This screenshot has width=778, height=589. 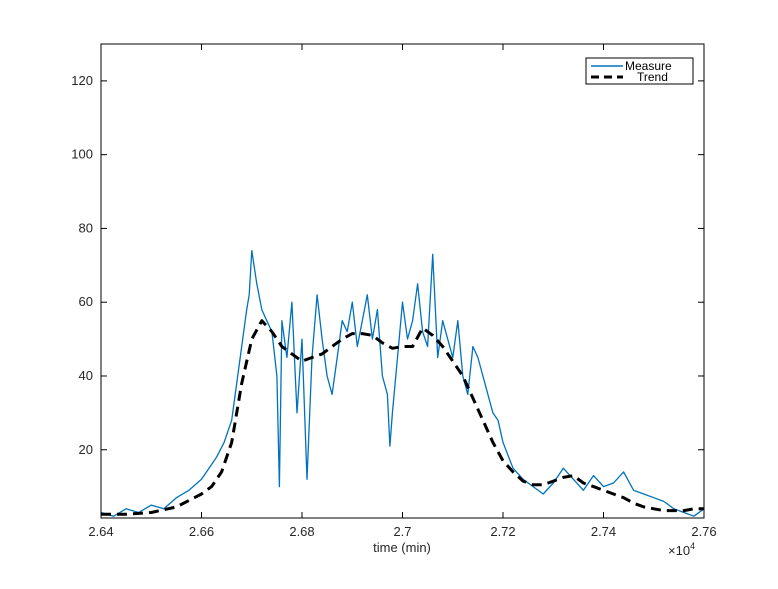 What do you see at coordinates (648, 66) in the screenshot?
I see `legend-measure-label: Measure` at bounding box center [648, 66].